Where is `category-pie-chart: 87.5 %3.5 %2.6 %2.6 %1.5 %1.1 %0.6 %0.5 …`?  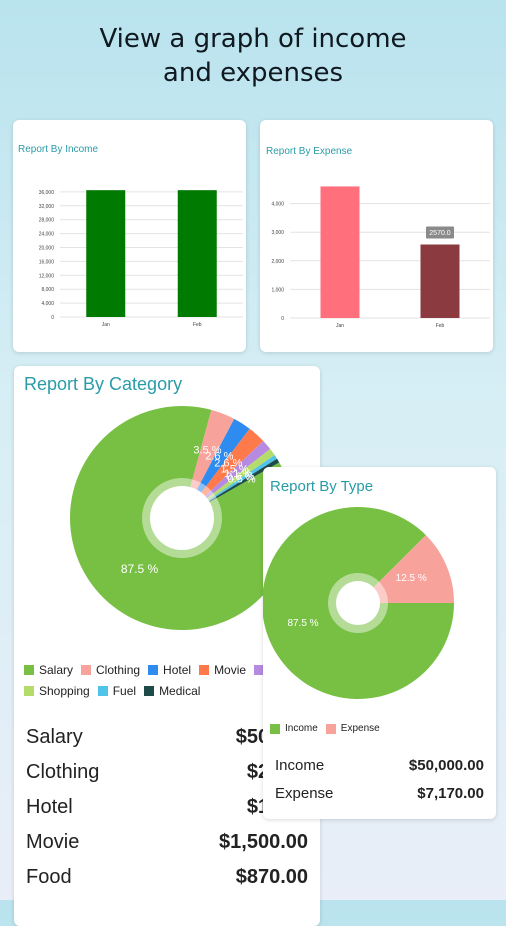
category-pie-chart: 87.5 %3.5 %2.6 %2.6 %1.5 %1.1 %0.6 %0.5 … is located at coordinates (182, 518).